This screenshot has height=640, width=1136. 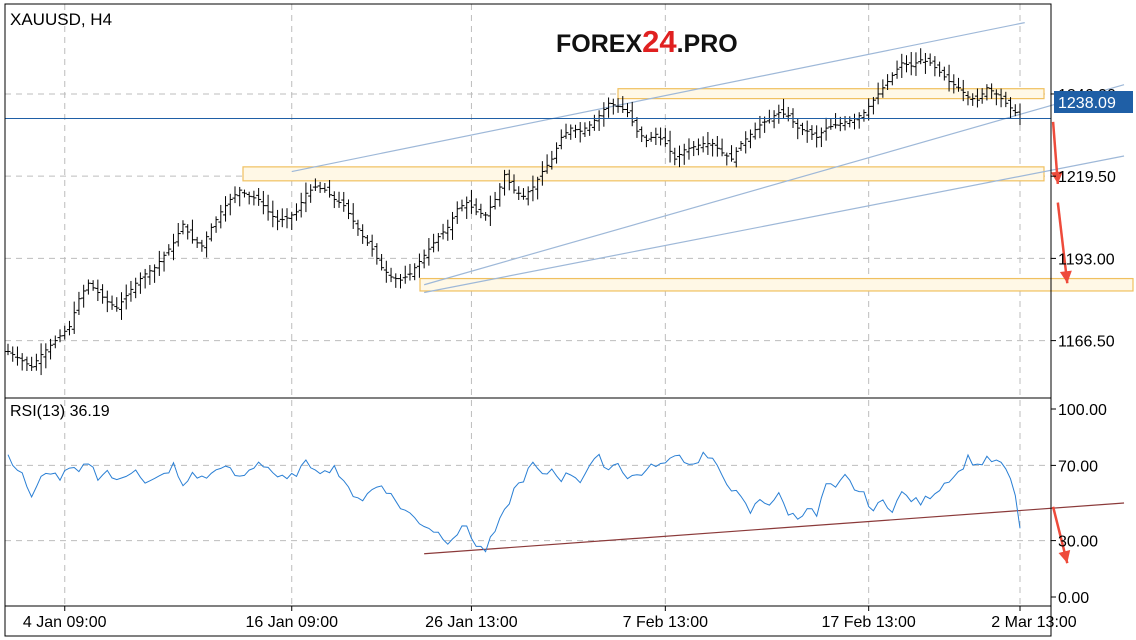 I want to click on time-tick-label: 26 Jan 13:00, so click(x=471, y=622).